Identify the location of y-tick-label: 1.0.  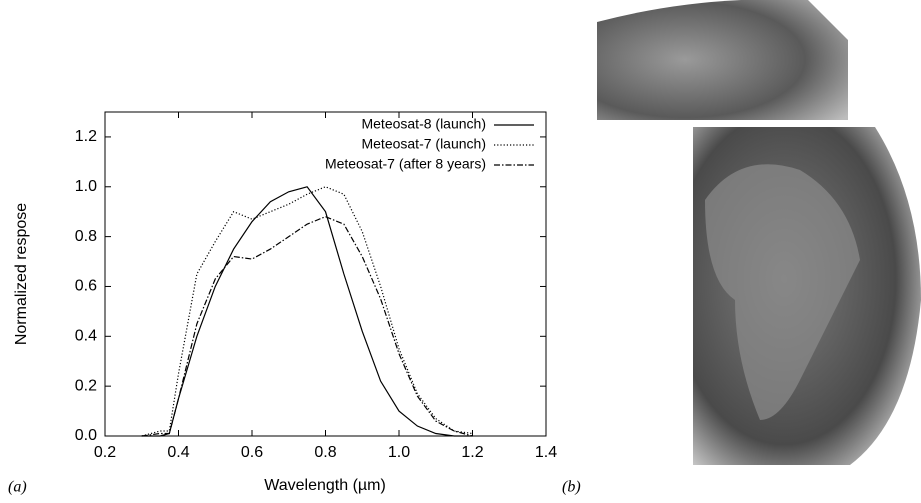
(86, 186).